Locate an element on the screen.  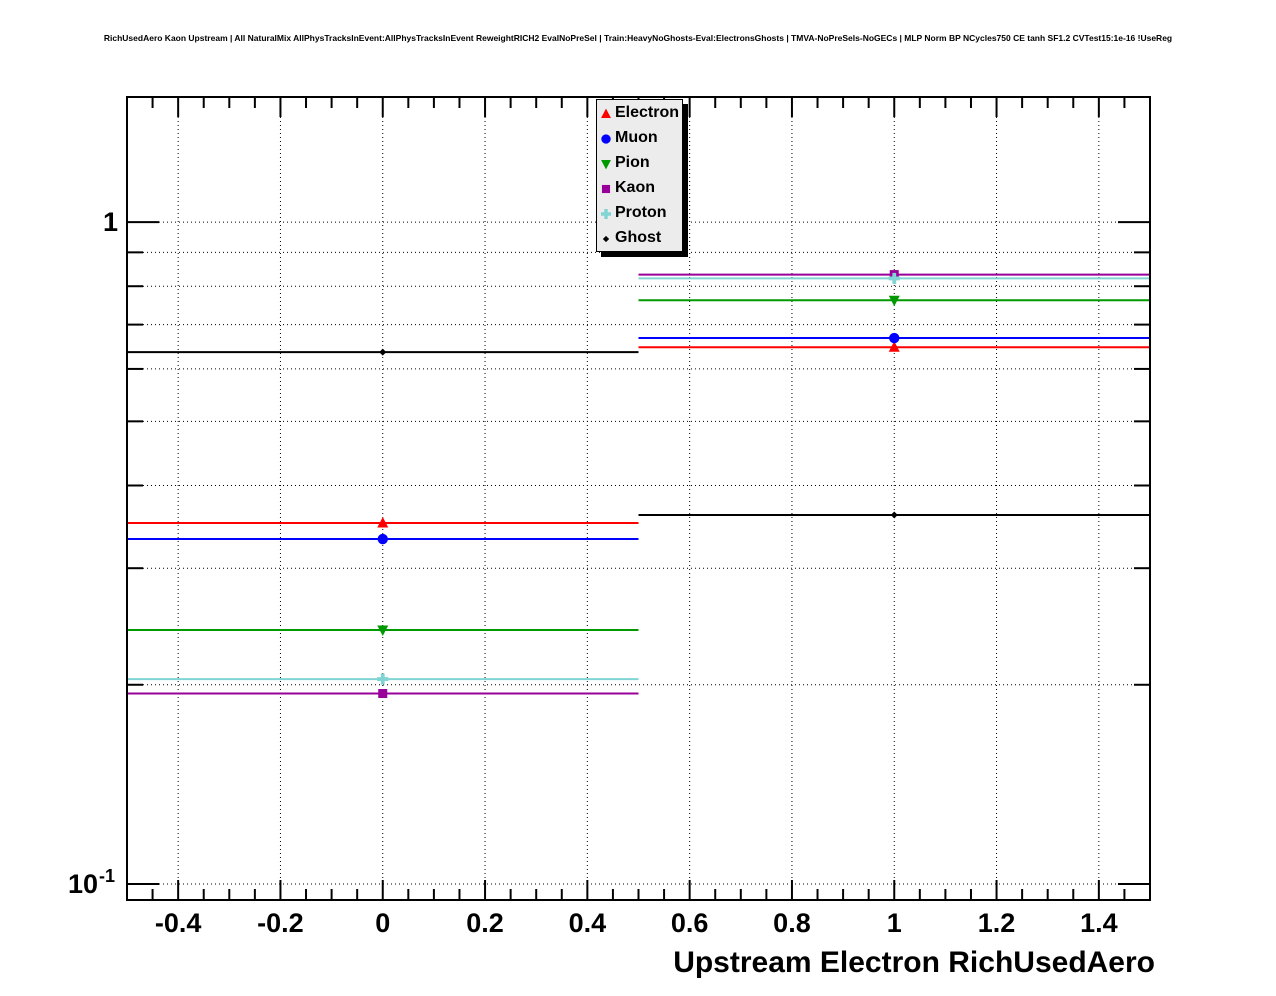
x-tick-label: 0.6 is located at coordinates (690, 923).